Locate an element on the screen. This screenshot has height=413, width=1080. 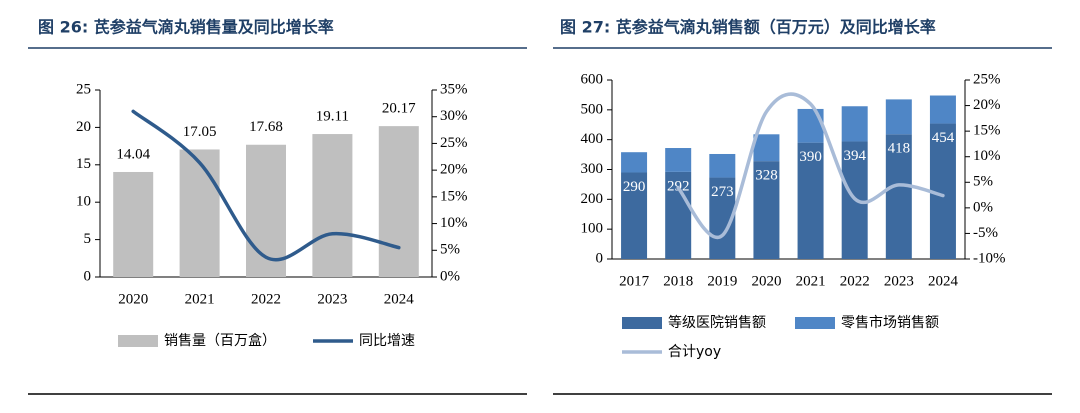
y-tick-label: 600 is located at coordinates (592, 79).